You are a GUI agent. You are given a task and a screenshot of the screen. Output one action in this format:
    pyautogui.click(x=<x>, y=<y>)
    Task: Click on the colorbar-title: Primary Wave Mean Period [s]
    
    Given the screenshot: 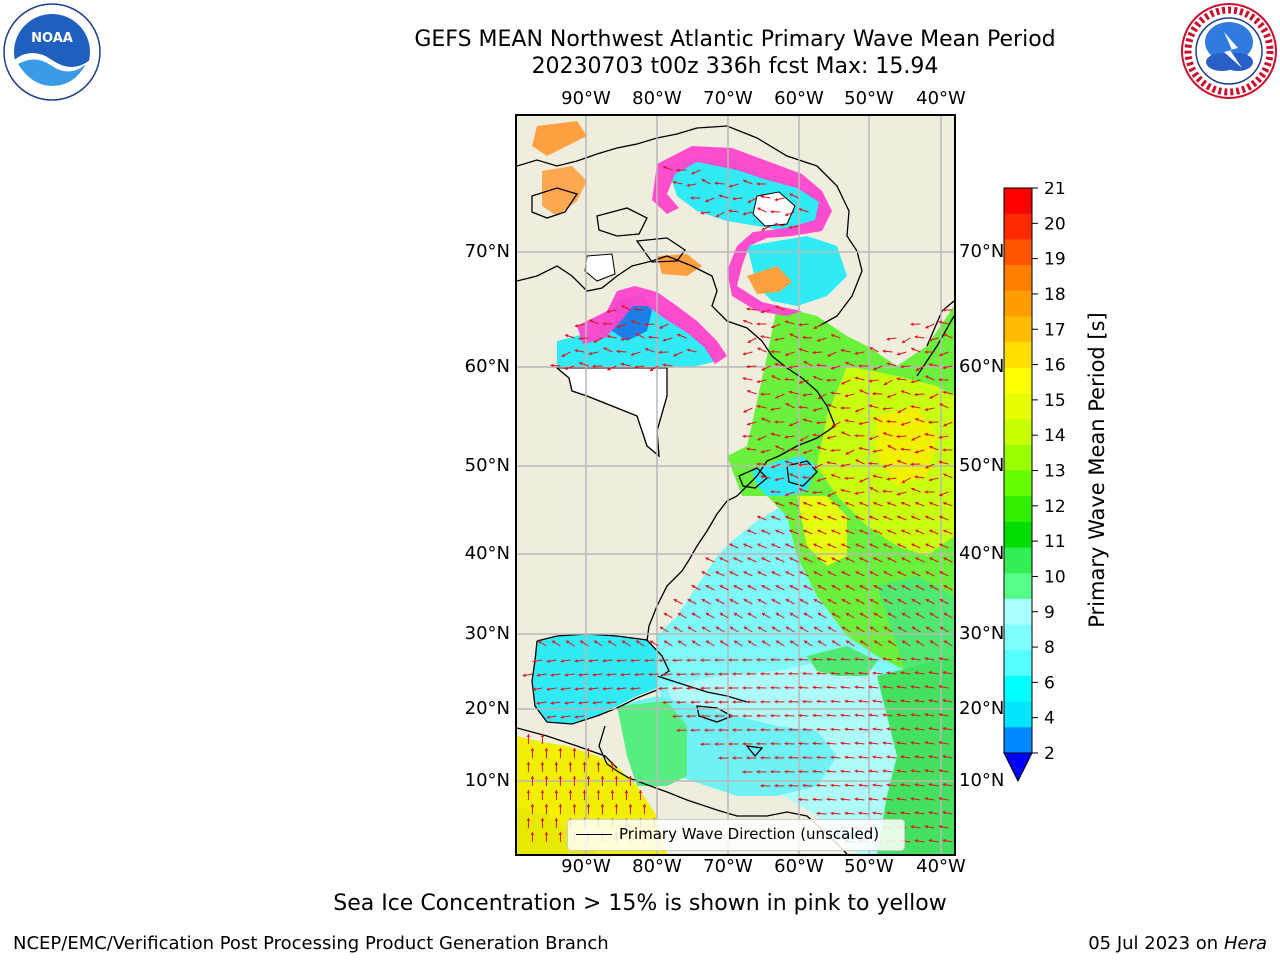 What is the action you would take?
    pyautogui.click(x=1097, y=470)
    